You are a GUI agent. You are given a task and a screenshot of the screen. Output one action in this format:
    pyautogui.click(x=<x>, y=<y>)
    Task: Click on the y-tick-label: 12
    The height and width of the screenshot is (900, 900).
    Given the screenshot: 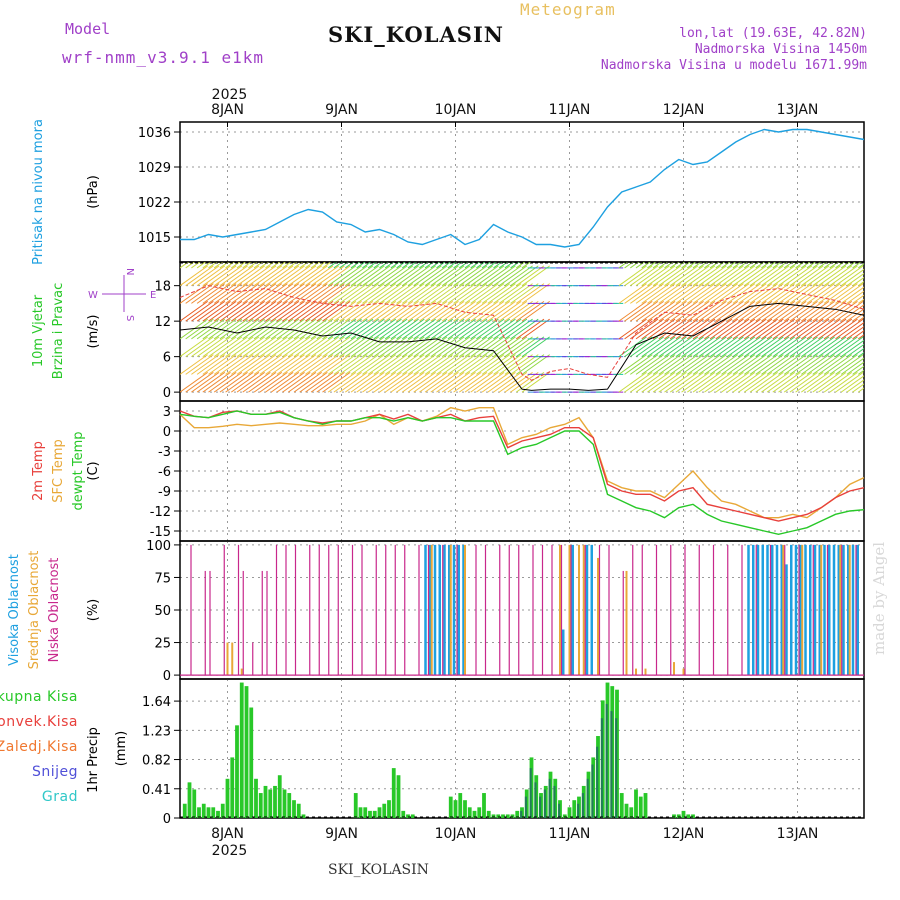 What is the action you would take?
    pyautogui.click(x=162, y=322)
    